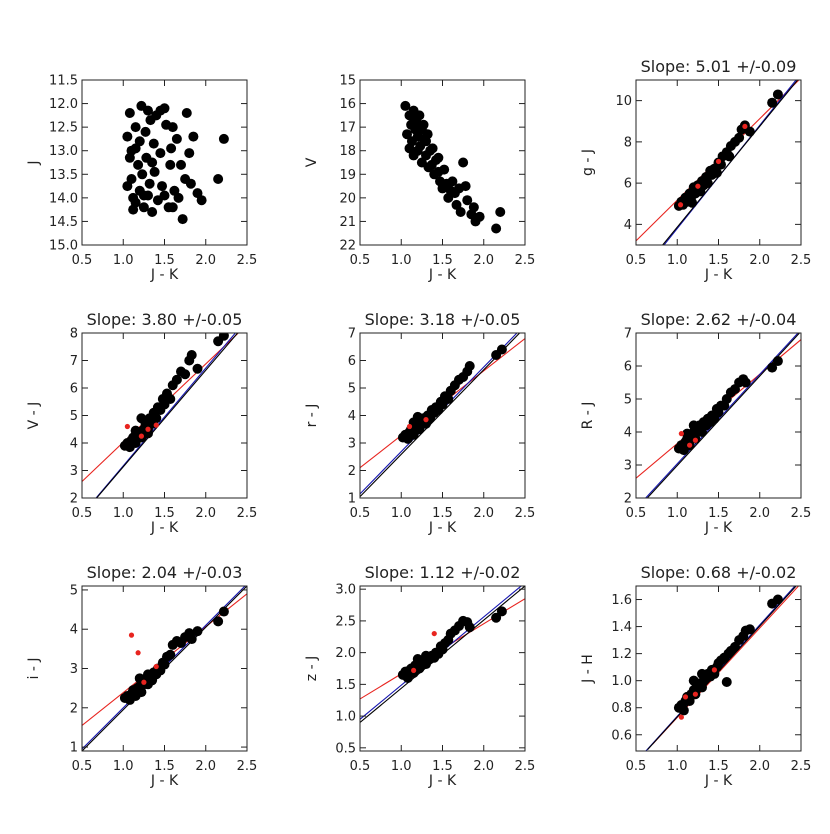 This screenshot has width=830, height=834. What do you see at coordinates (74, 748) in the screenshot?
I see `y-tick-label: 1` at bounding box center [74, 748].